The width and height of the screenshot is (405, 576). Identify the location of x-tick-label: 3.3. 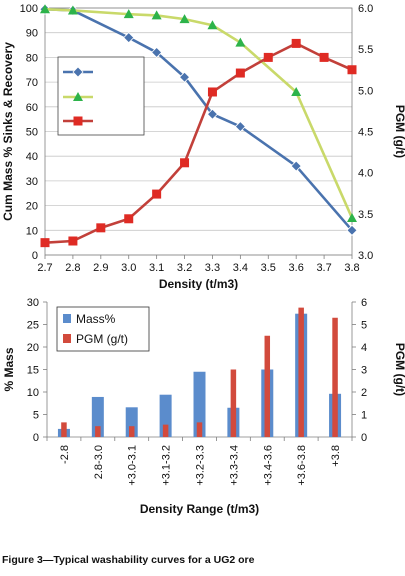
(212, 268).